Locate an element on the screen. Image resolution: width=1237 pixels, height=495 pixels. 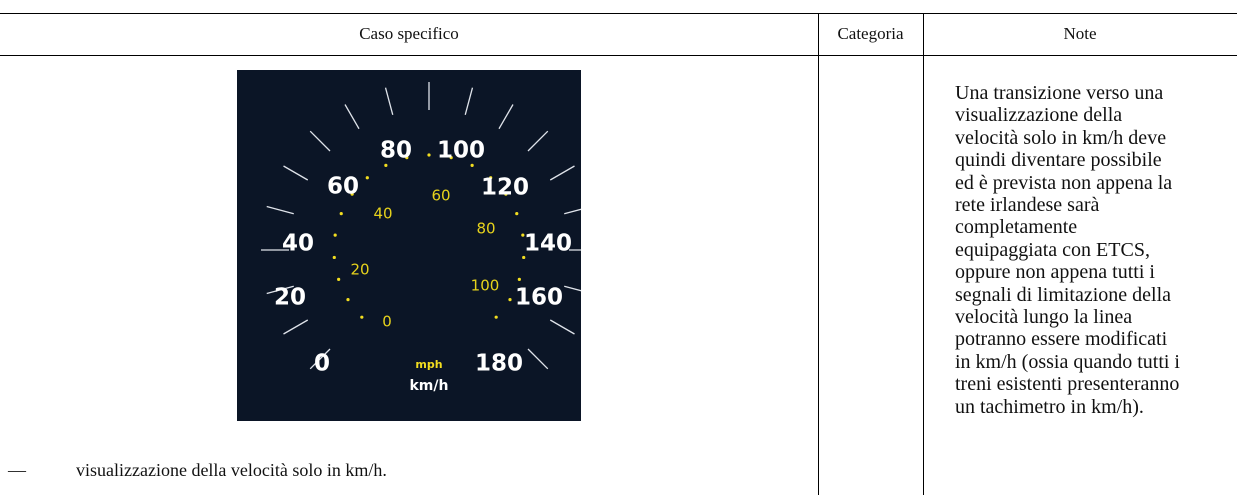
kmh-label: 140 is located at coordinates (548, 244).